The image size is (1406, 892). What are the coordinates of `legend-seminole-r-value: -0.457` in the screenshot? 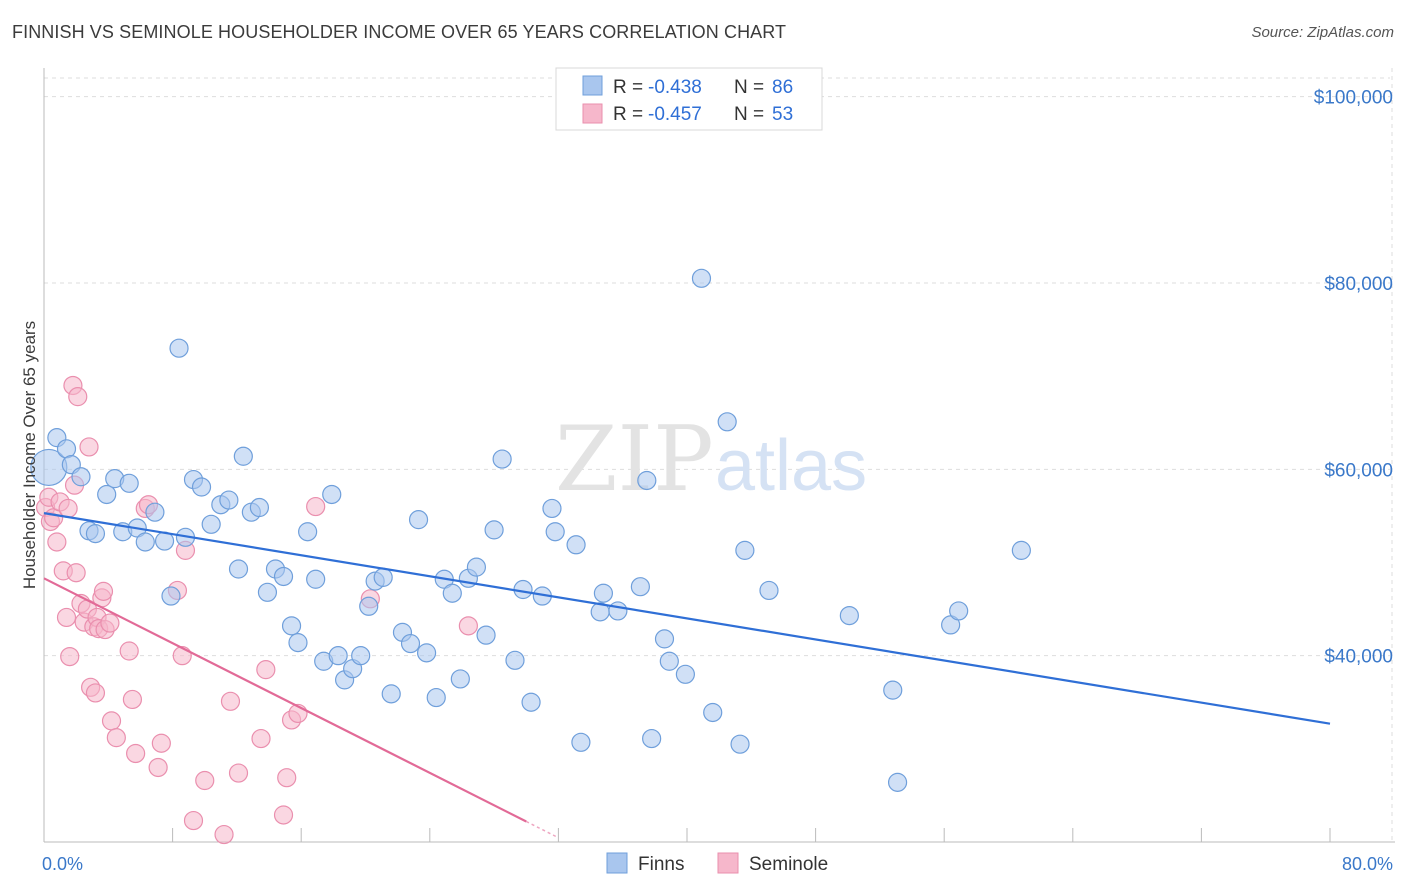 It's located at (675, 114).